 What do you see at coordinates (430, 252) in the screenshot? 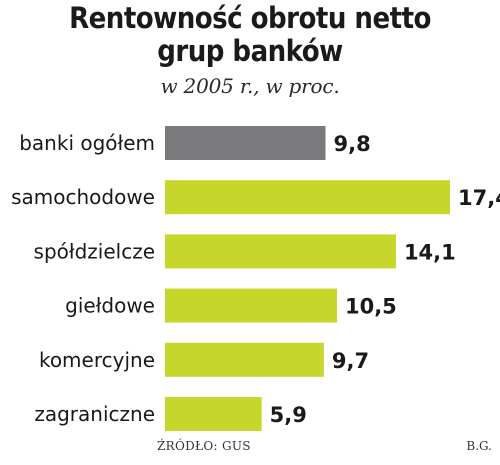
I see `value-label: 14,1` at bounding box center [430, 252].